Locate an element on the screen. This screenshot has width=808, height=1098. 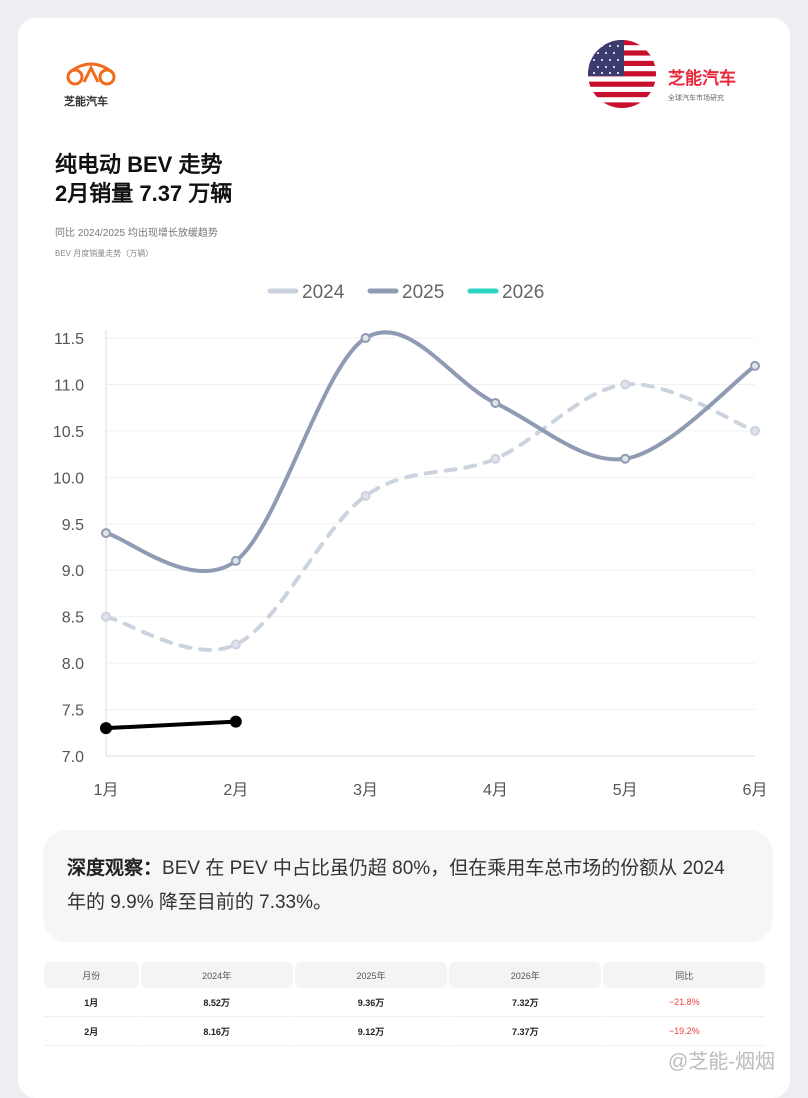
cell-yoy: −19.2% is located at coordinates (684, 1031).